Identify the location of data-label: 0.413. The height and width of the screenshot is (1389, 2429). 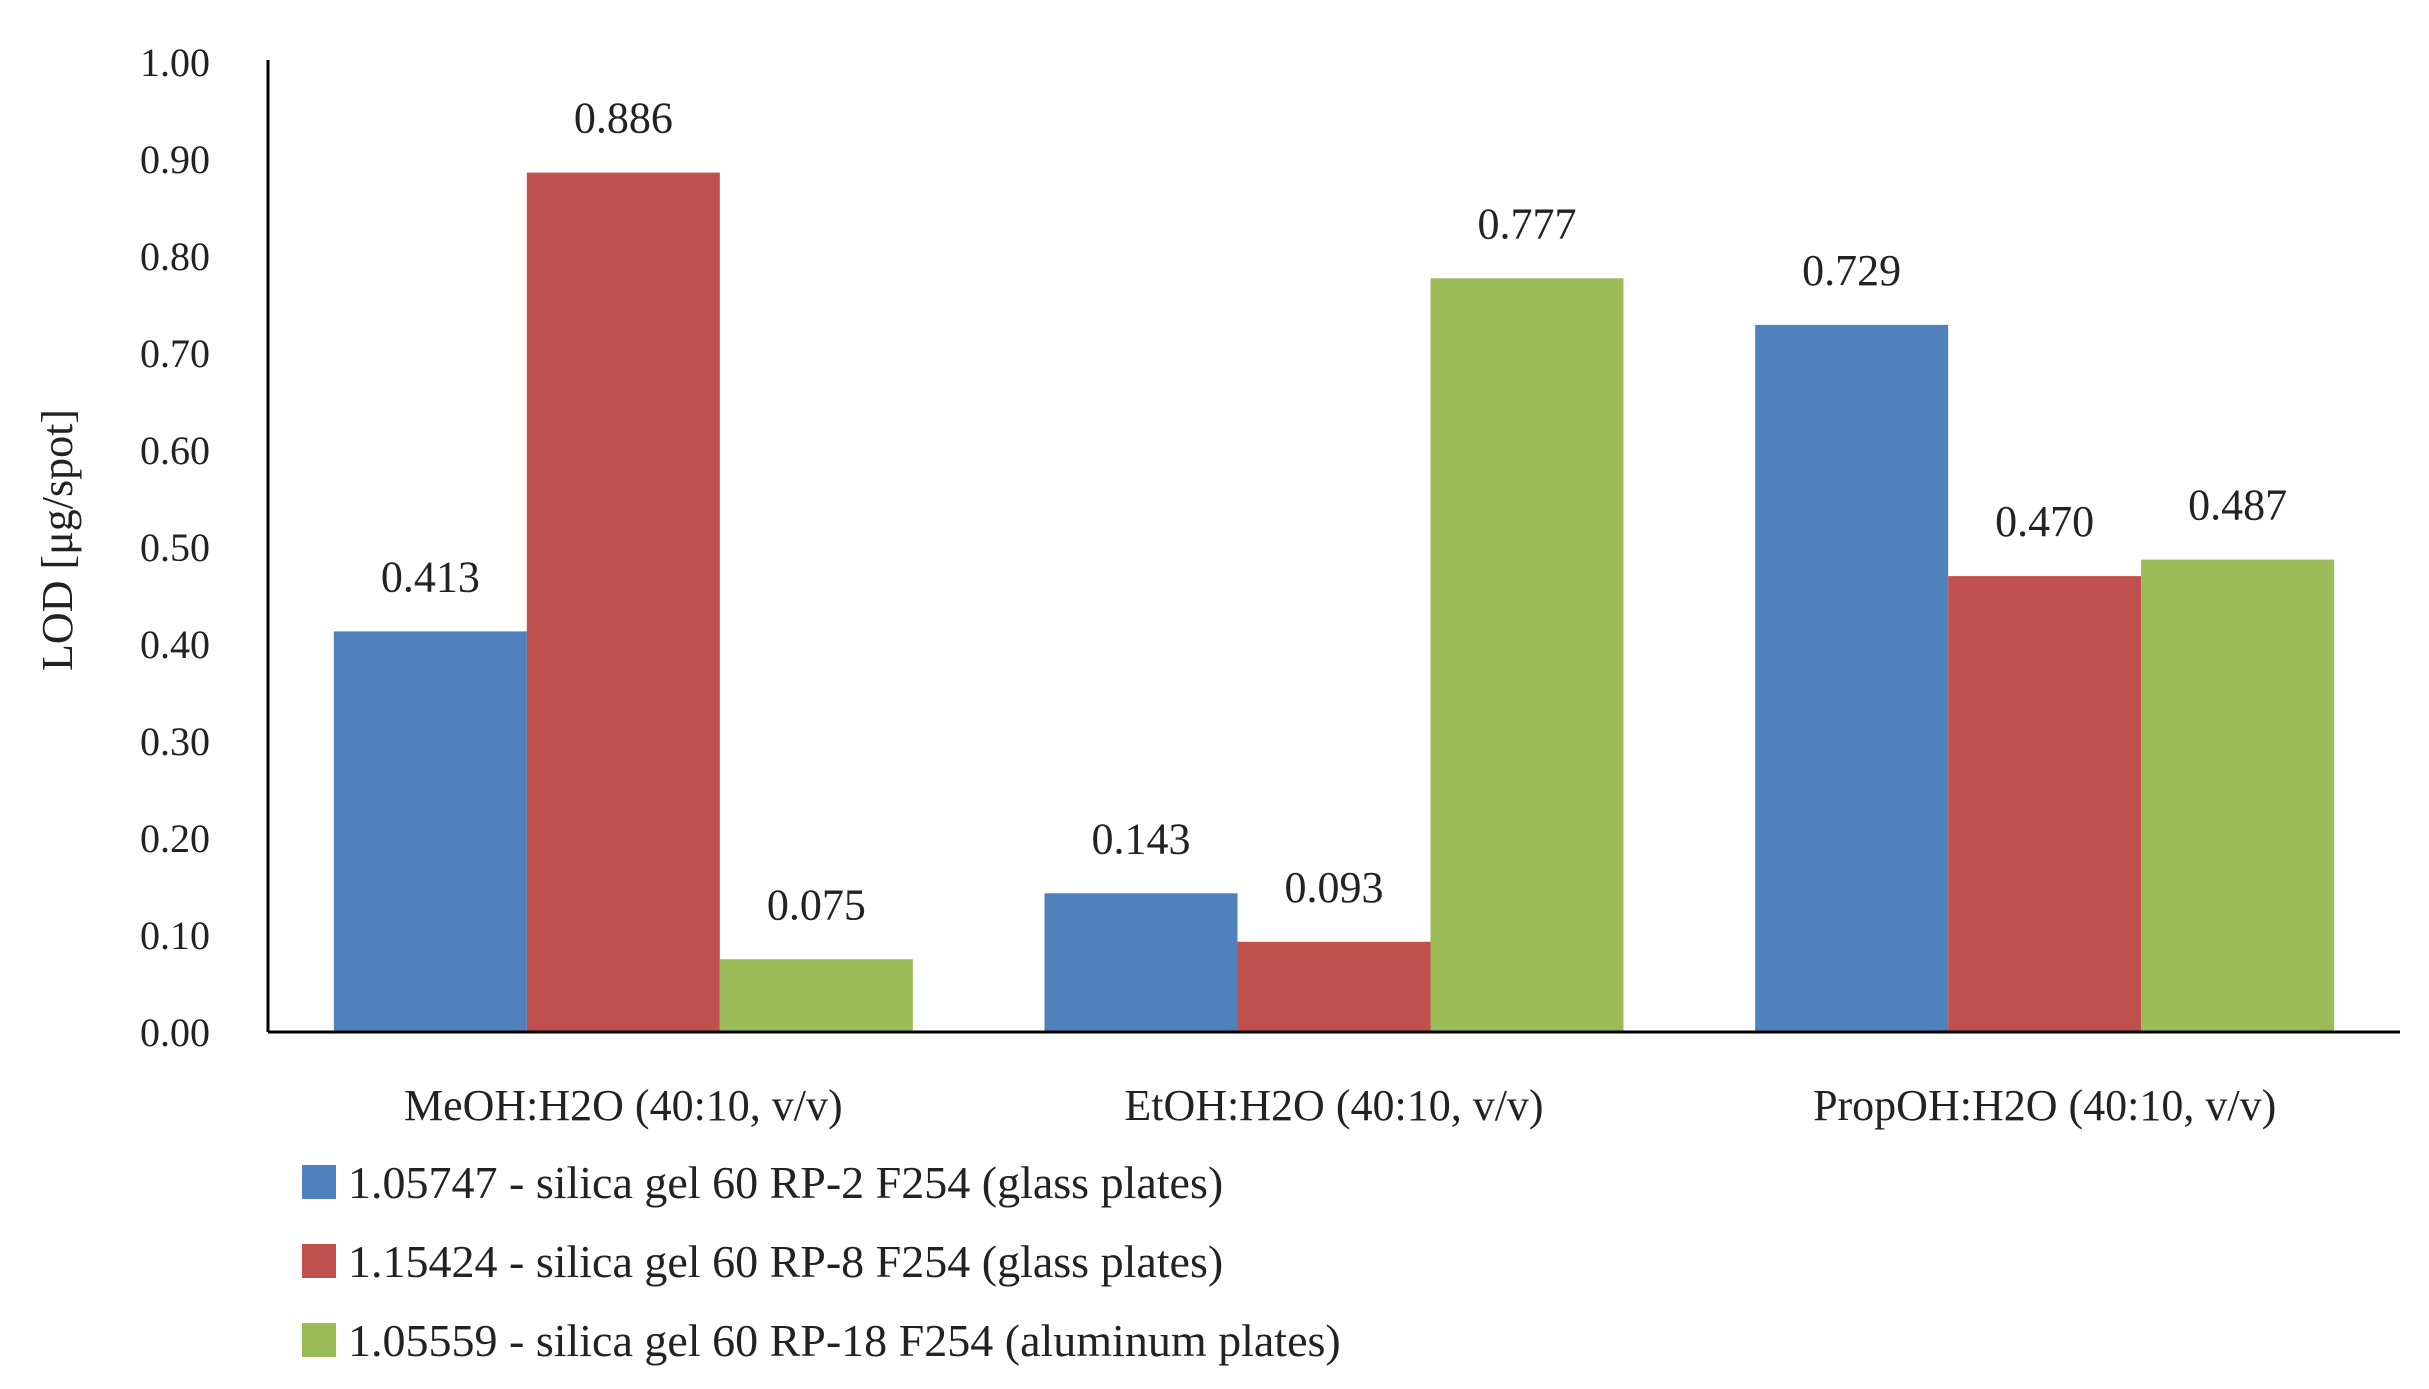
(430, 576).